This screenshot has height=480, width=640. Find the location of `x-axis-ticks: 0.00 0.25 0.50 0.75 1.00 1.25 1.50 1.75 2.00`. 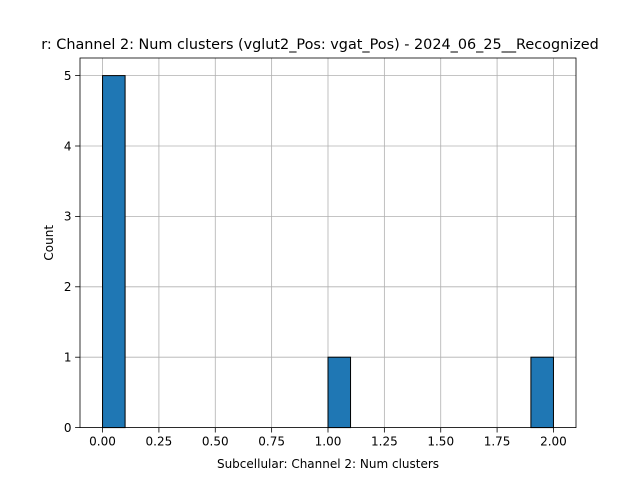

x-axis-ticks: 0.00 0.25 0.50 0.75 1.00 1.25 1.50 1.75 2.00 is located at coordinates (328, 438).